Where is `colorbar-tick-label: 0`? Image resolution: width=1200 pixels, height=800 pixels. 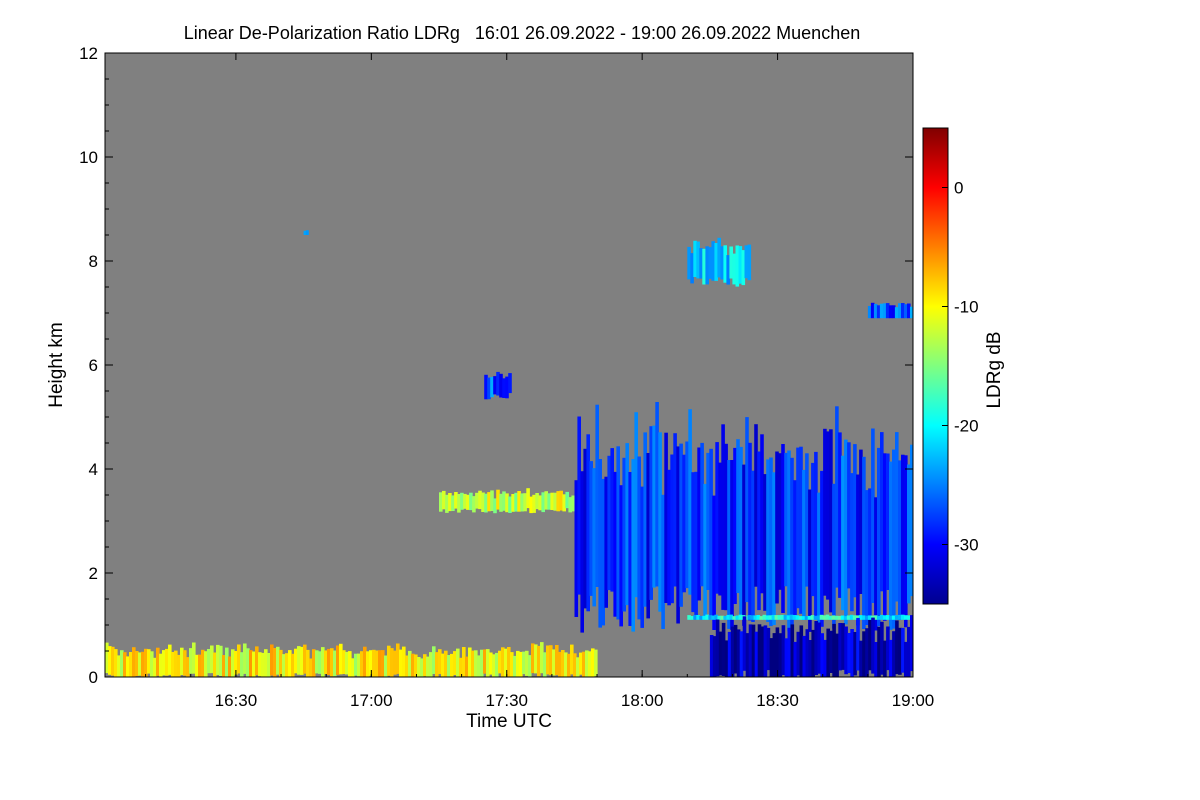 colorbar-tick-label: 0 is located at coordinates (958, 188).